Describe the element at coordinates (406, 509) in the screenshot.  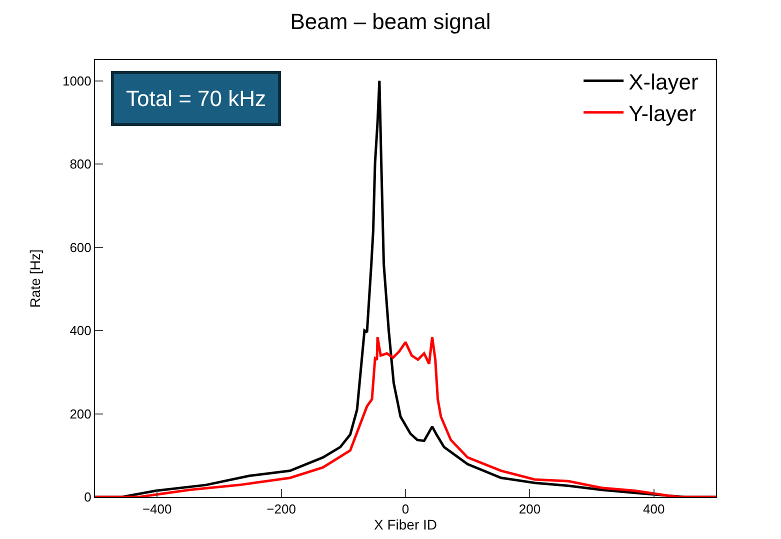
I see `x-tick-label: 0` at that location.